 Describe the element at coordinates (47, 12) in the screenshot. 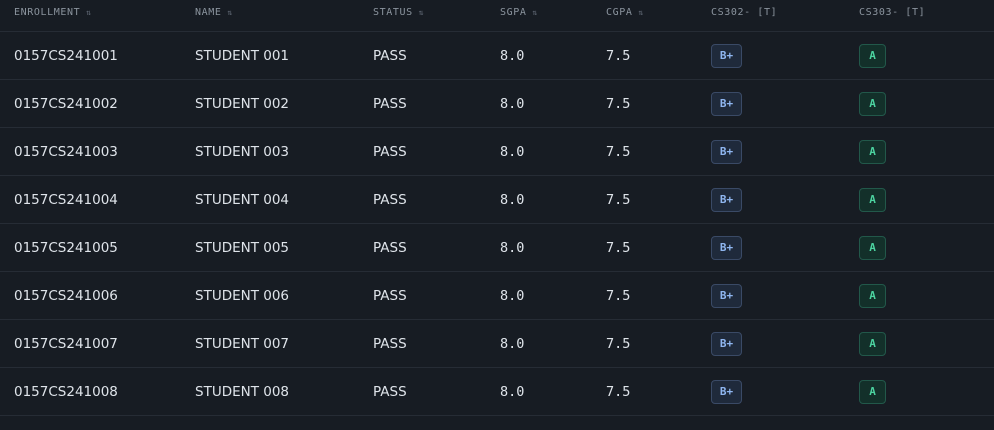

I see `column-header-label: ENROLLMENT` at that location.